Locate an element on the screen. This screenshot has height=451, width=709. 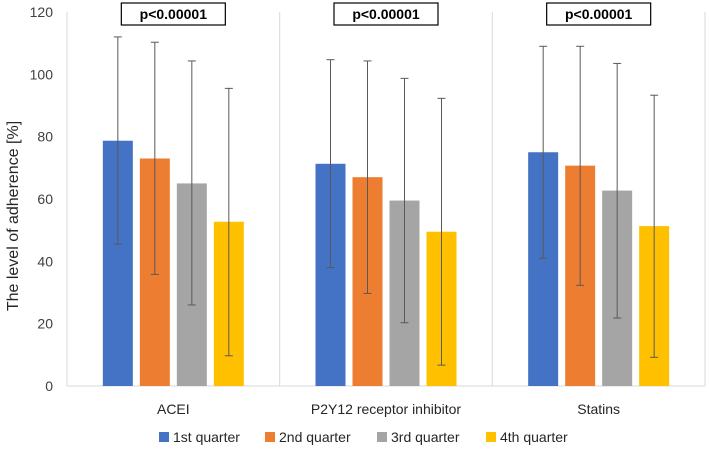
y-axis-title: The level of adherence [%] is located at coordinates (13, 216).